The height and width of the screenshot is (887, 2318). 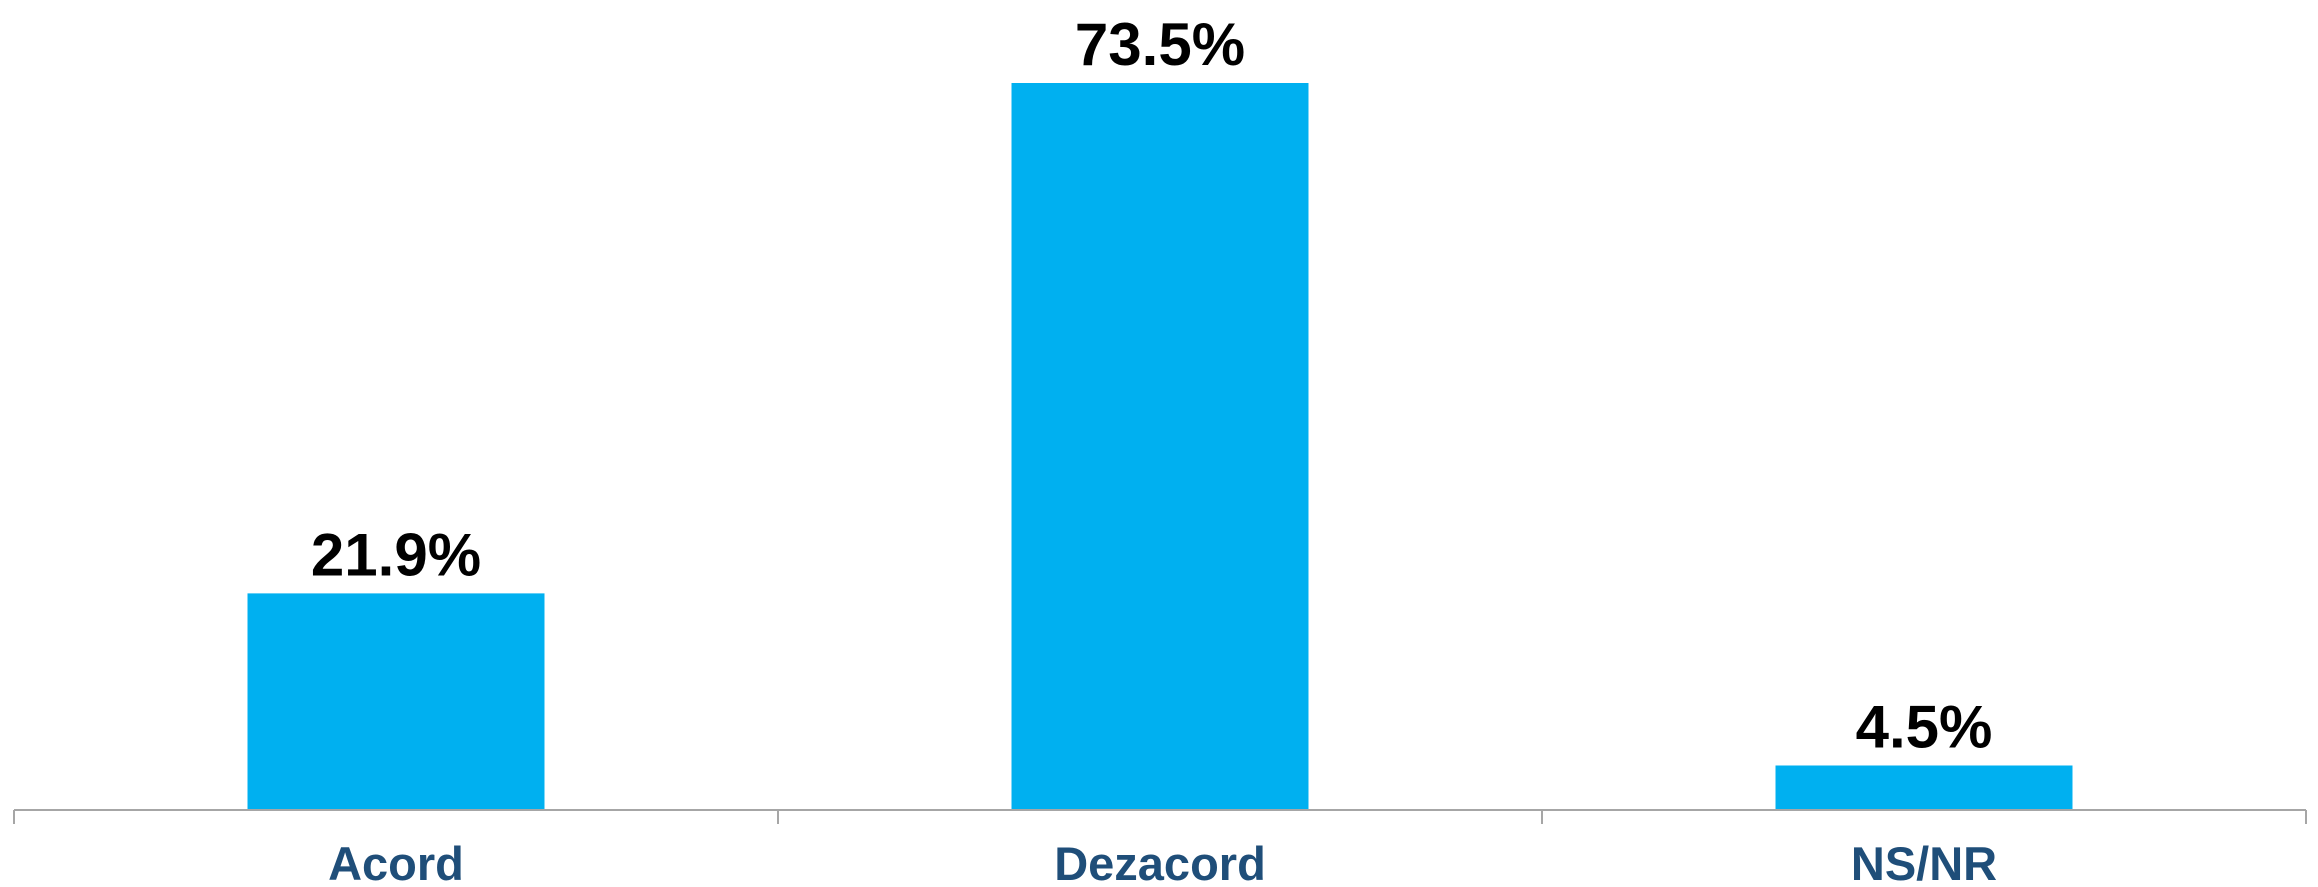 What do you see at coordinates (1924, 726) in the screenshot?
I see `bar-value-label: 4.5%` at bounding box center [1924, 726].